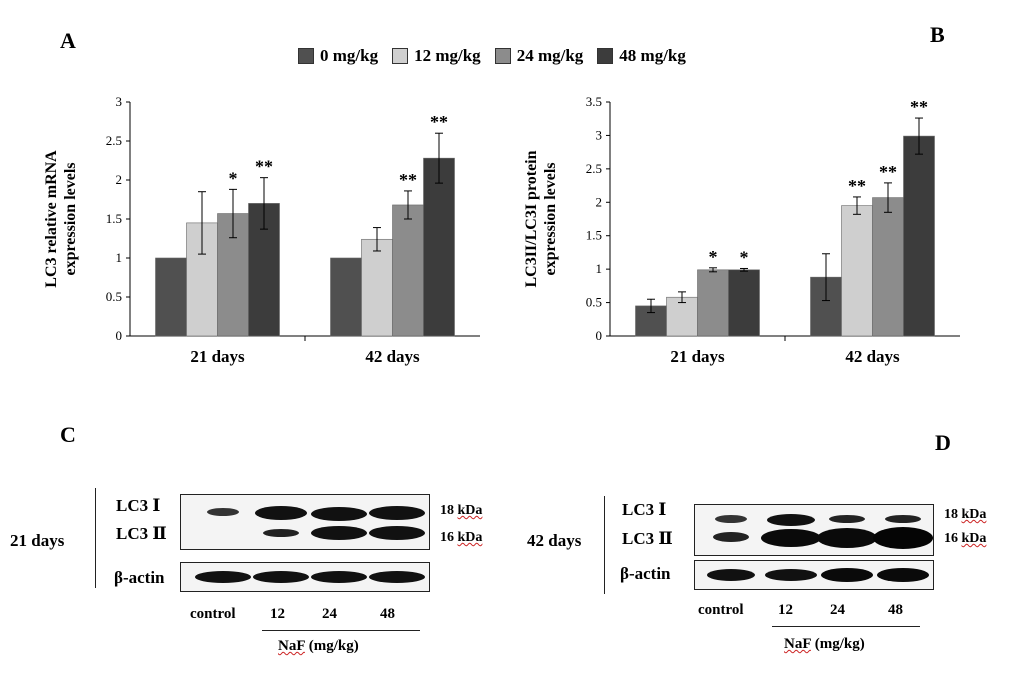 The image size is (1020, 688). Describe the element at coordinates (895, 610) in the screenshot. I see `blot-d-lane-48: 48` at that location.